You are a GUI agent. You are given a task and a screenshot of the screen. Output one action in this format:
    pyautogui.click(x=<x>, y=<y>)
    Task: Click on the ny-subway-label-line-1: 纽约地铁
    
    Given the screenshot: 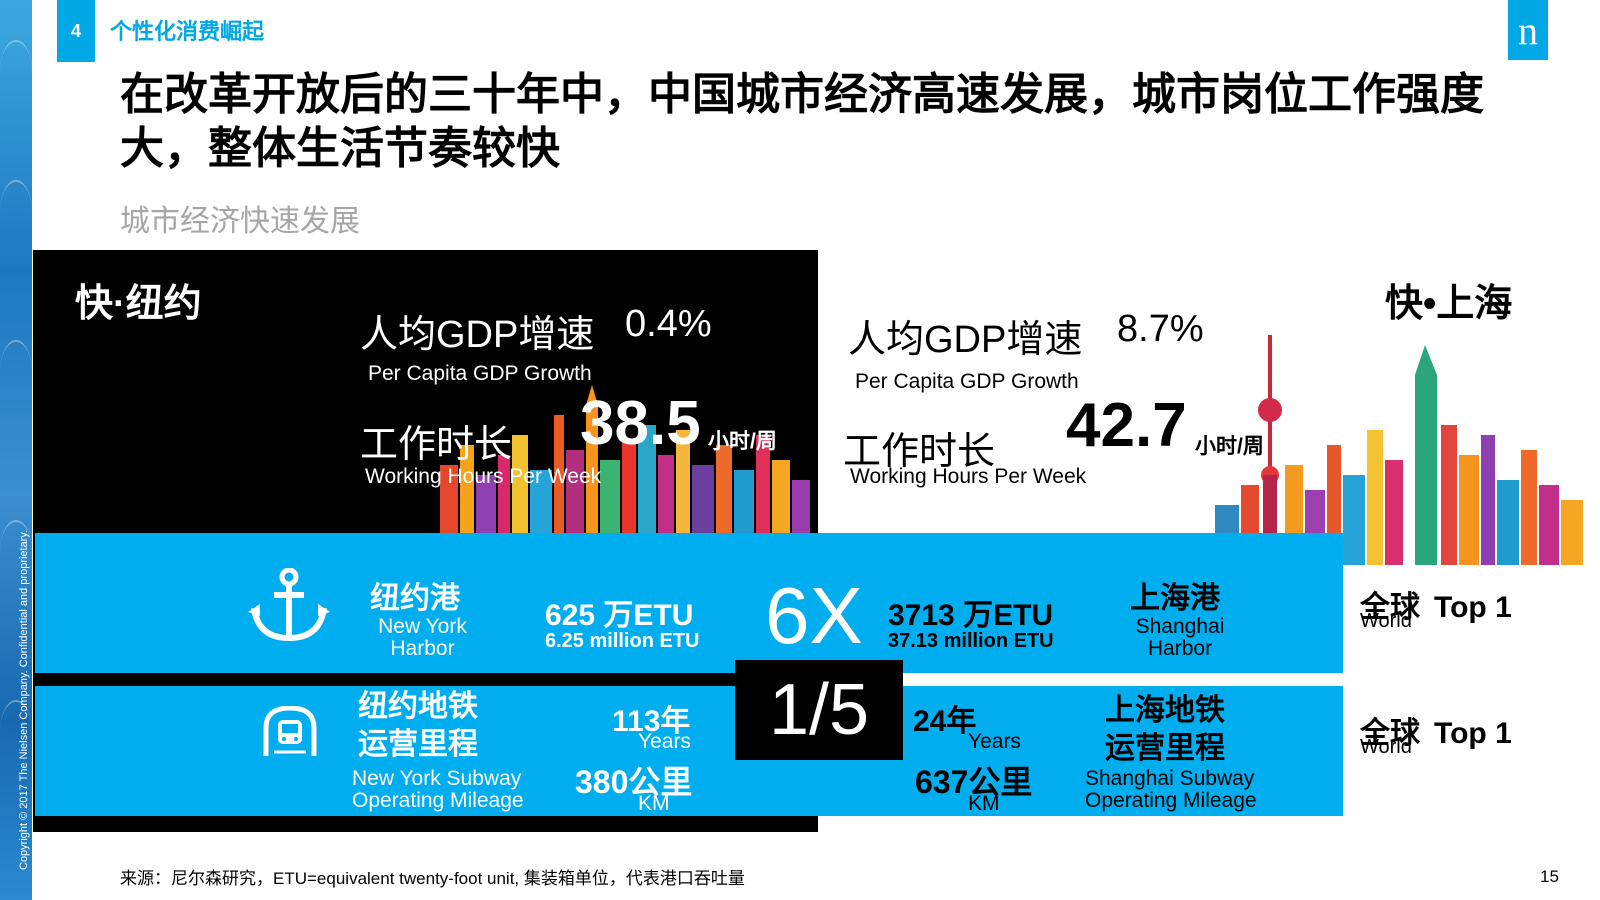 What is the action you would take?
    pyautogui.click(x=418, y=706)
    